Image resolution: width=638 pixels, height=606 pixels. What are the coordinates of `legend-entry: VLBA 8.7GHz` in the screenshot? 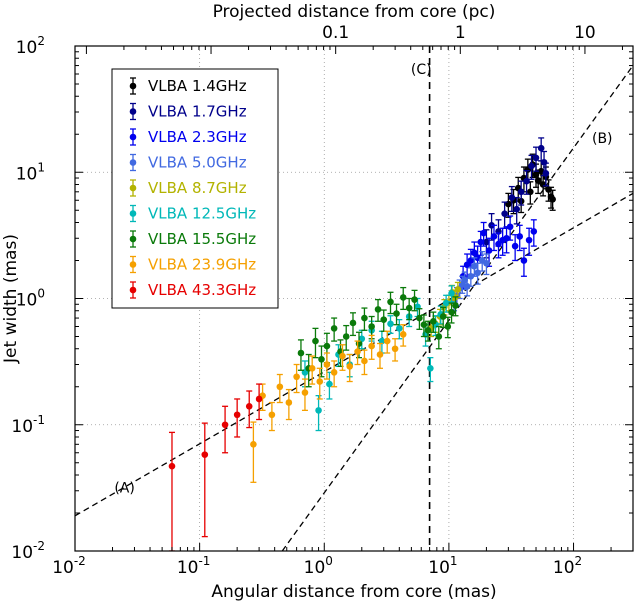 It's located at (197, 188).